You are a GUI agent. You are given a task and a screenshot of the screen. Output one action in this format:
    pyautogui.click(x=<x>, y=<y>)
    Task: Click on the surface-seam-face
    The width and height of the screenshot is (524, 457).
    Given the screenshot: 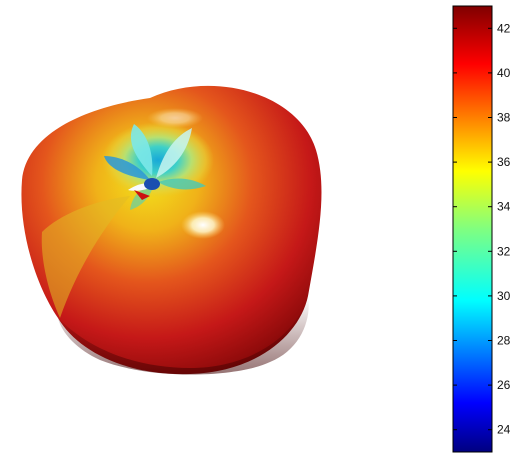 What is the action you would take?
    pyautogui.click(x=85, y=257)
    